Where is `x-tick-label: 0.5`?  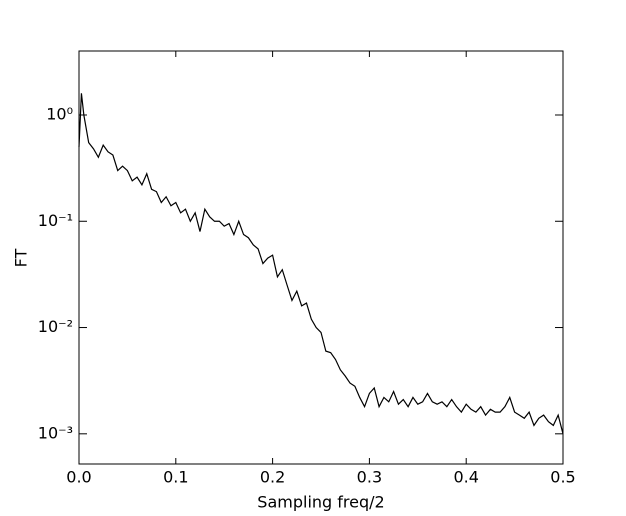 x-tick-label: 0.5 is located at coordinates (562, 477).